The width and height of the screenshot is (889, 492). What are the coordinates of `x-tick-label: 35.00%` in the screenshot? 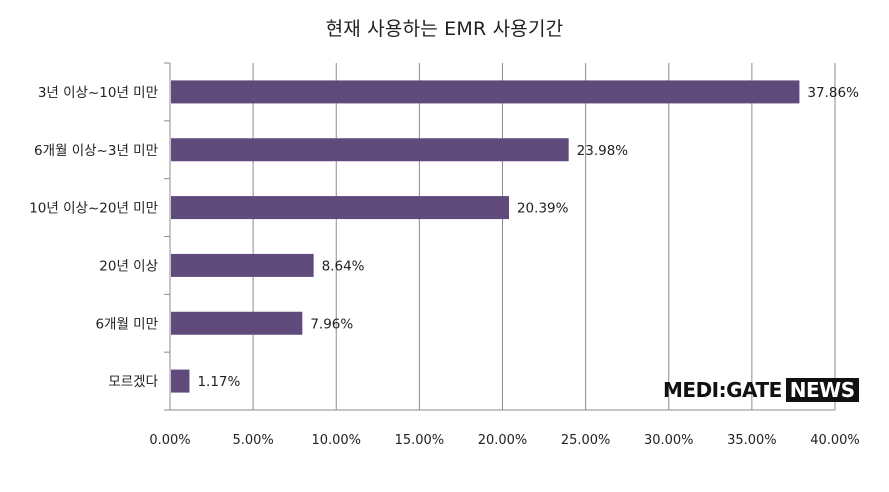 It's located at (752, 440).